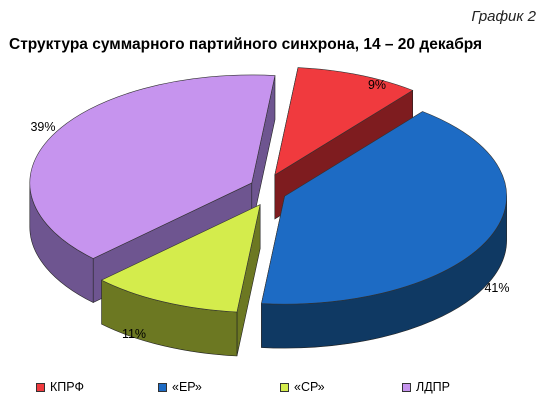 The height and width of the screenshot is (410, 550). What do you see at coordinates (42, 127) in the screenshot?
I see `slice-label-3: 39%` at bounding box center [42, 127].